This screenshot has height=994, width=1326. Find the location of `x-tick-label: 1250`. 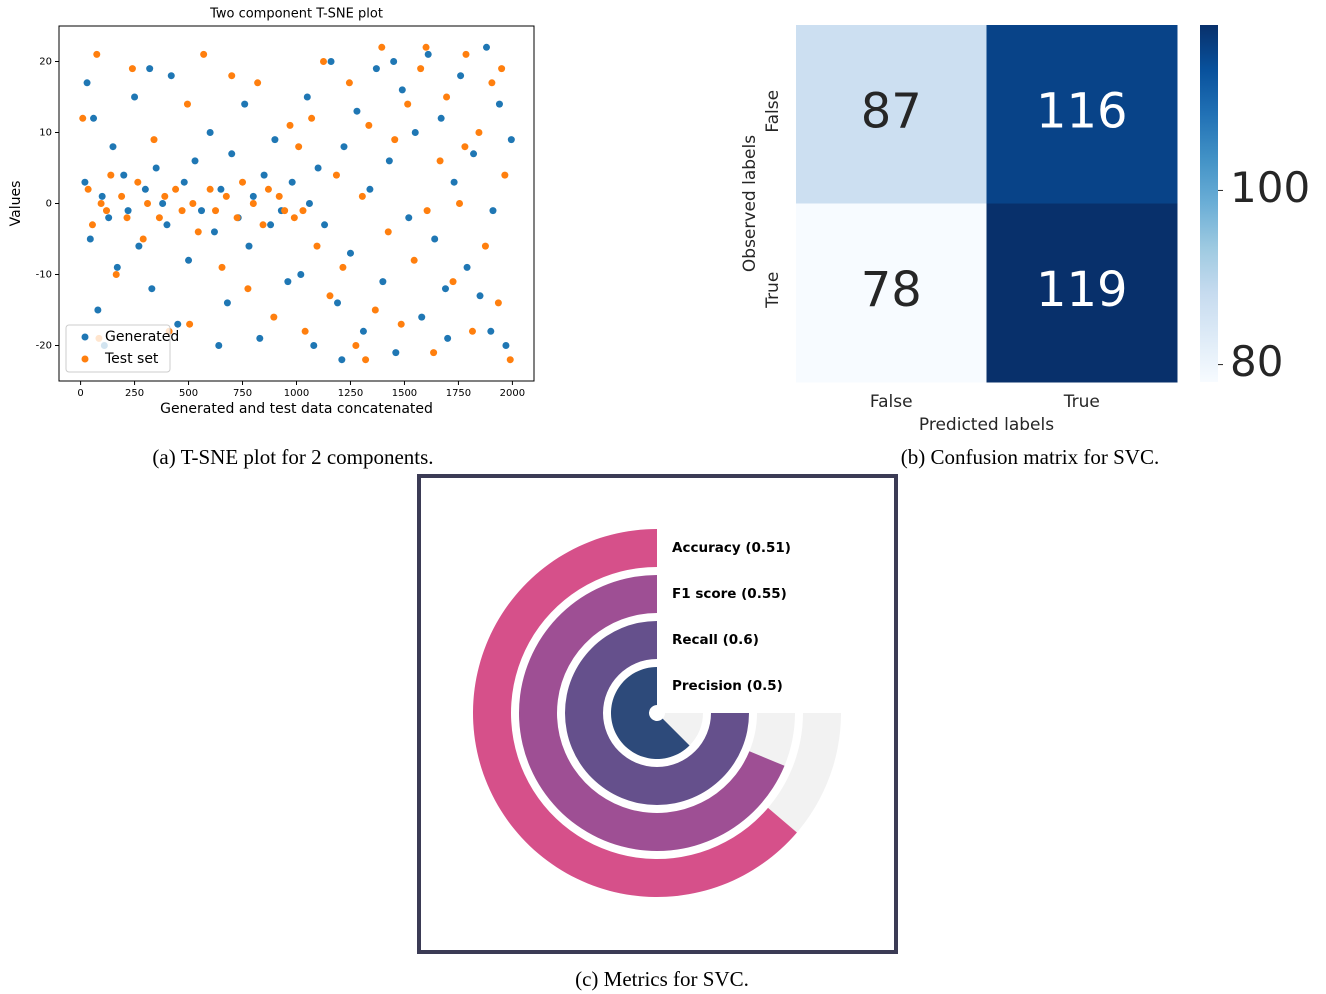

x-tick-label: 1250 is located at coordinates (350, 393).